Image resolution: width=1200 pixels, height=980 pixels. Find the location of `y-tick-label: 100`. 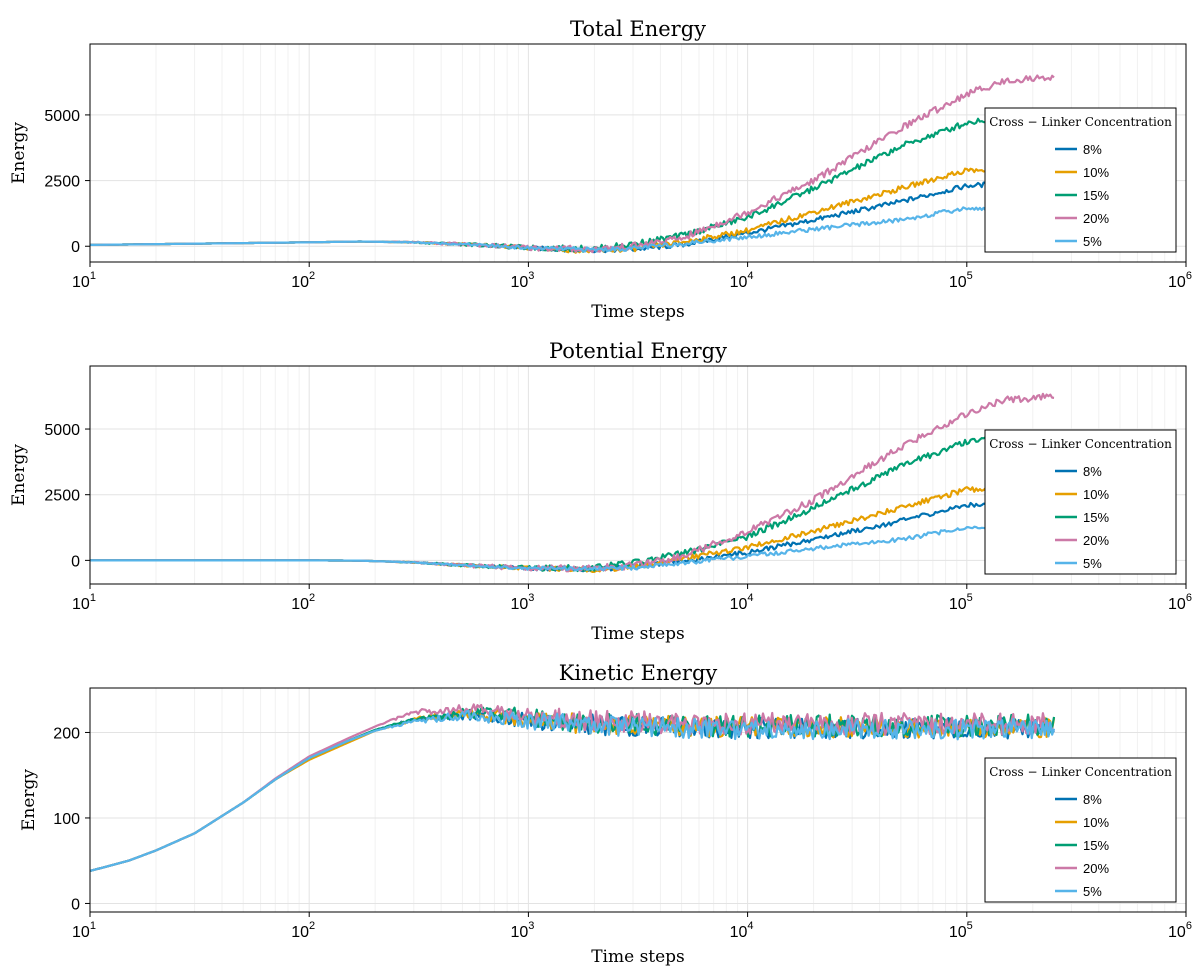

y-tick-label: 100 is located at coordinates (66, 819).